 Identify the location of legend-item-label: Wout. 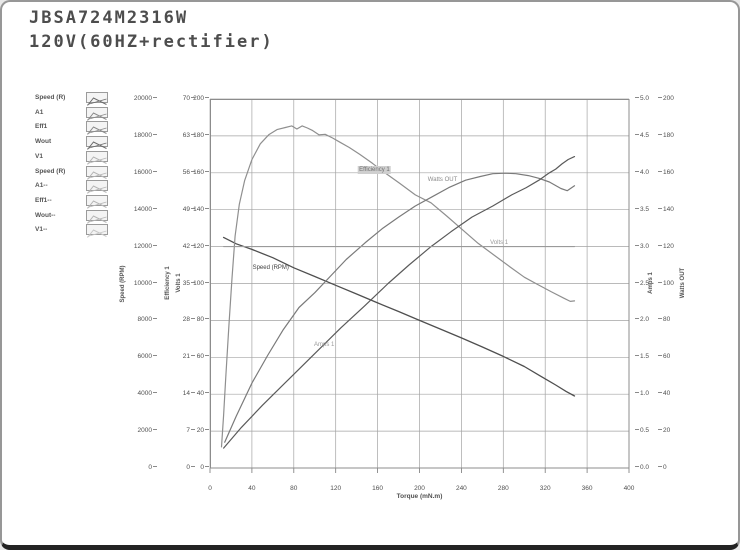
(43, 142).